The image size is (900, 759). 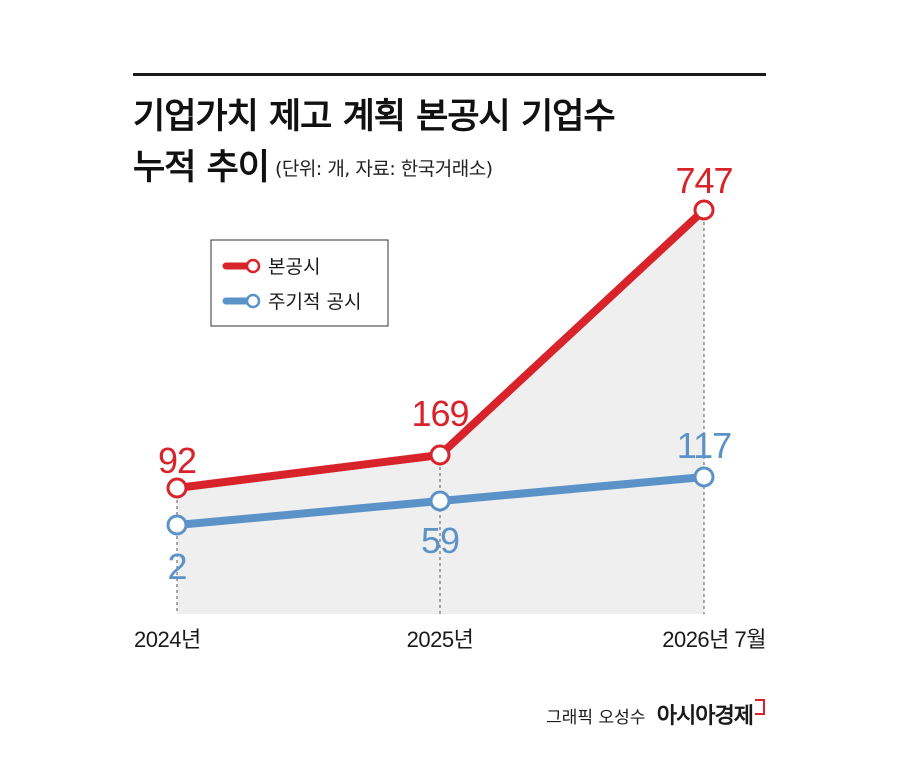 I want to click on title-line-2: 누적 추이 (단위: 개, 자료: 한국거래소), so click(x=453, y=169).